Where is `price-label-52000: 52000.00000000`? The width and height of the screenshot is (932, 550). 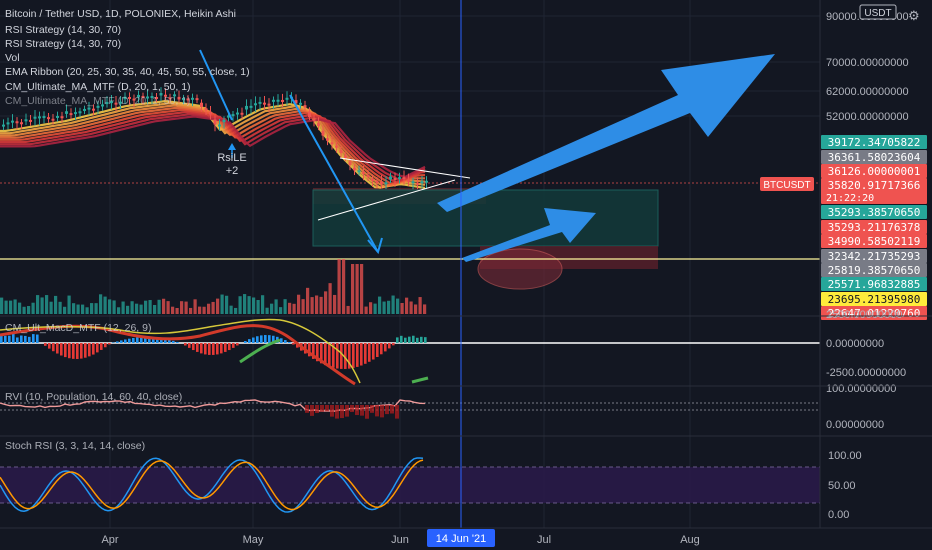 price-label-52000: 52000.00000000 is located at coordinates (867, 117).